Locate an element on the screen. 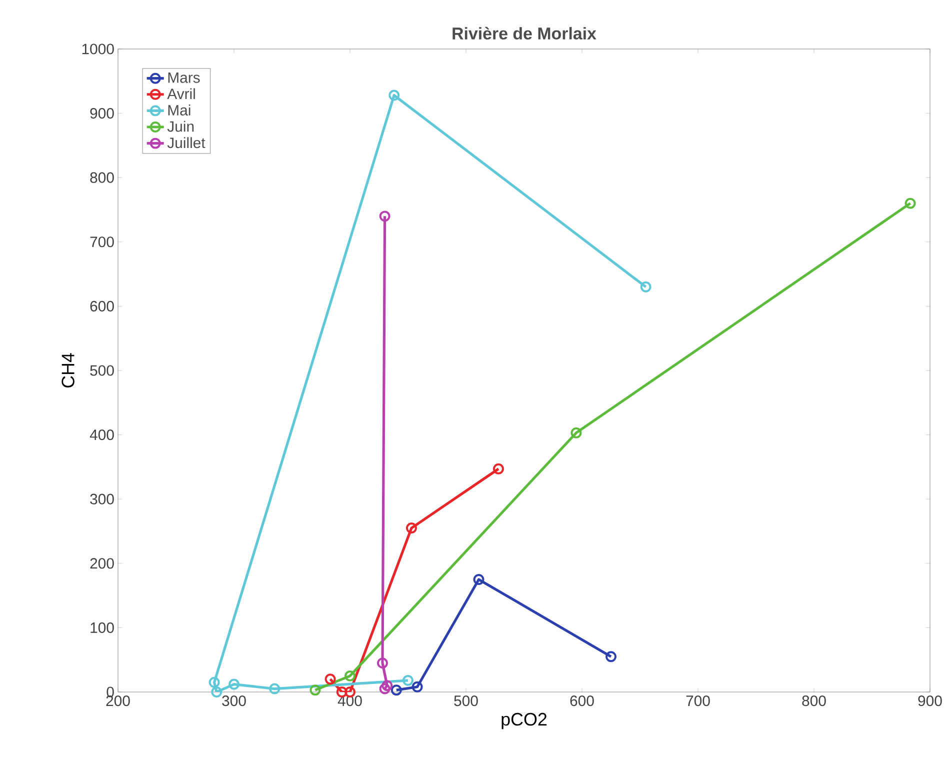  y-axis-title: CH4 is located at coordinates (68, 370).